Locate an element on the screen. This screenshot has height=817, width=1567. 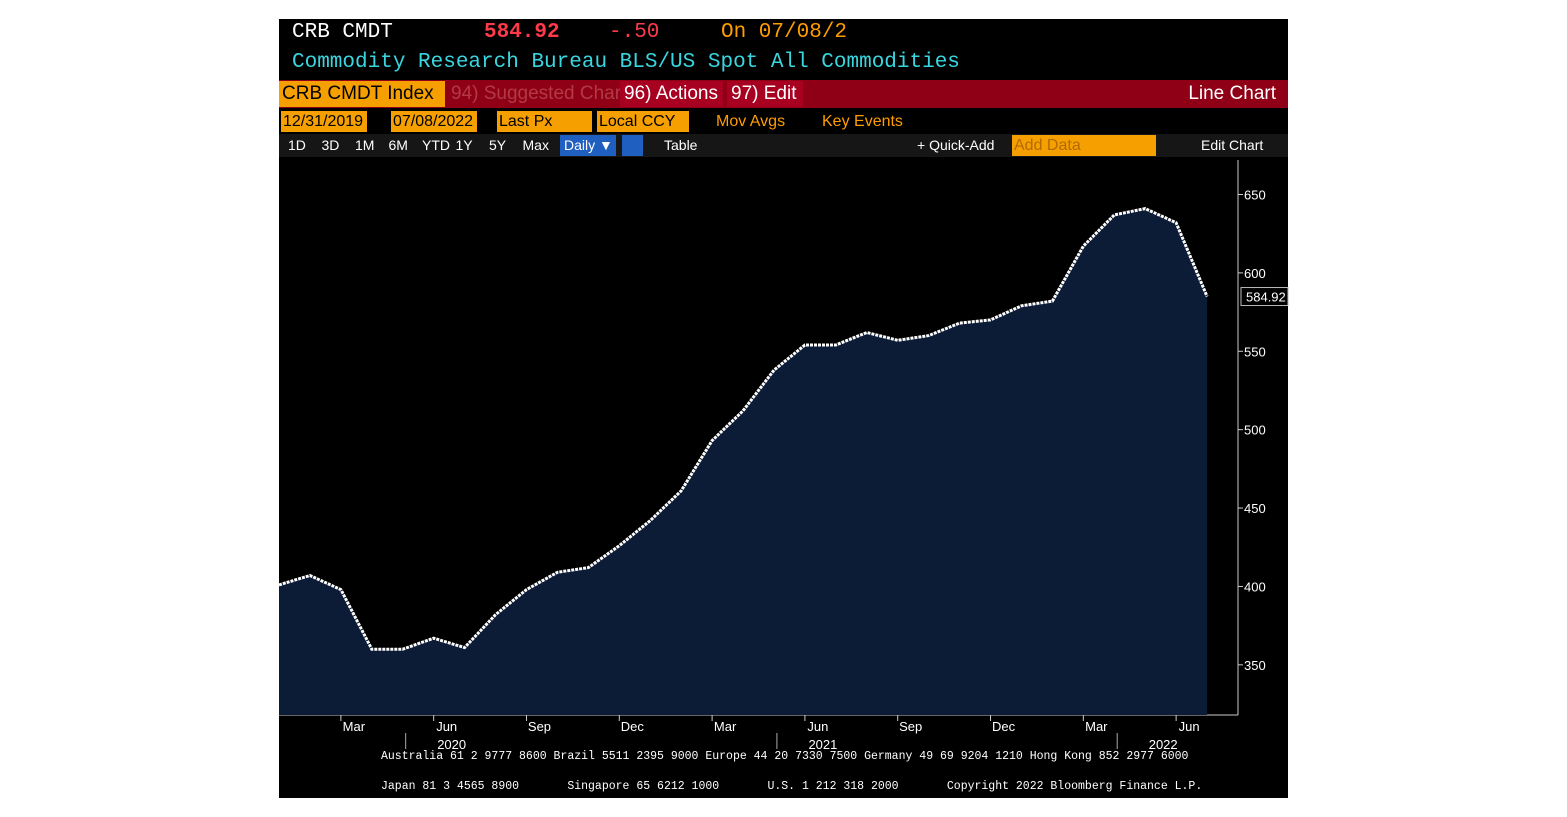
field-select: Last Px is located at coordinates (544, 121).